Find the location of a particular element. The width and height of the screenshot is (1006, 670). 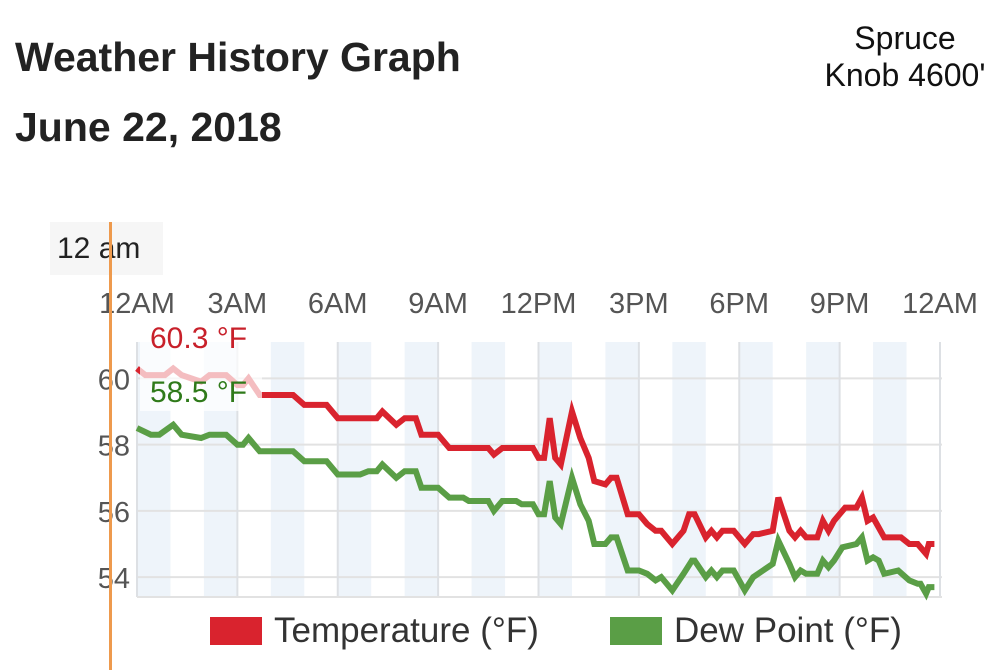

x-tick-label: 12PM is located at coordinates (539, 304).